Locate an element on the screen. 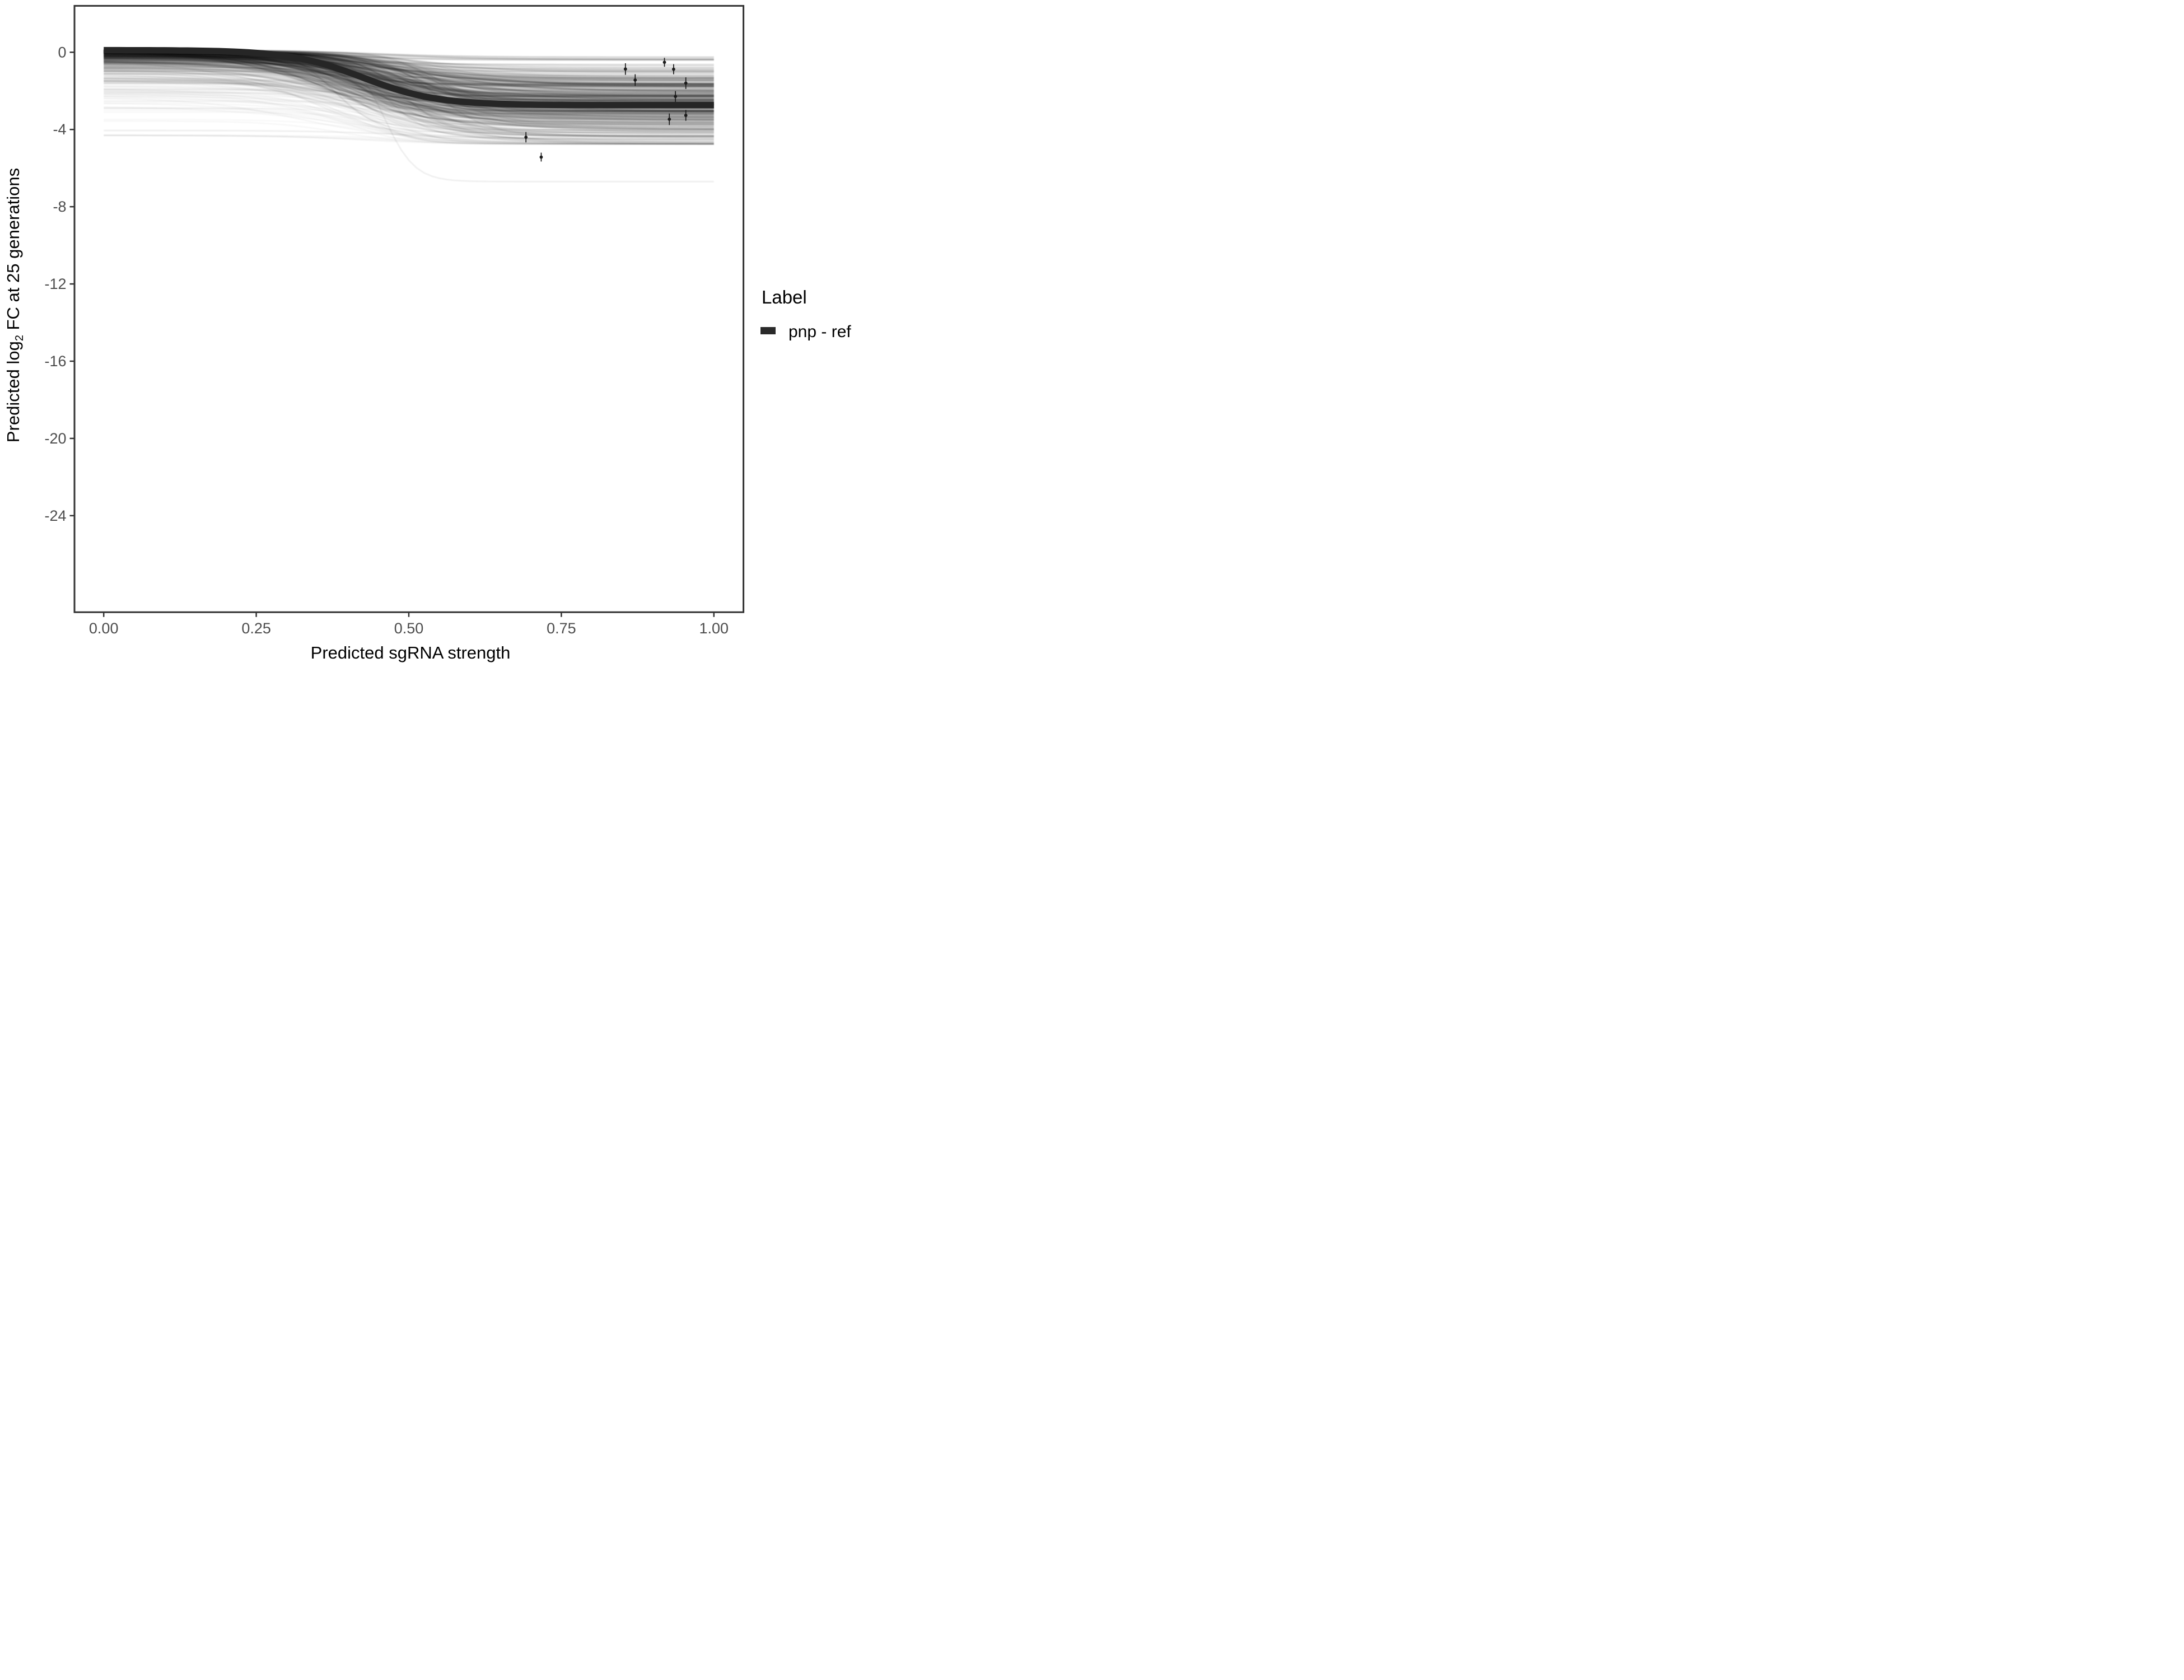  y-axis-title-pre: Predicted log is located at coordinates (13, 392).